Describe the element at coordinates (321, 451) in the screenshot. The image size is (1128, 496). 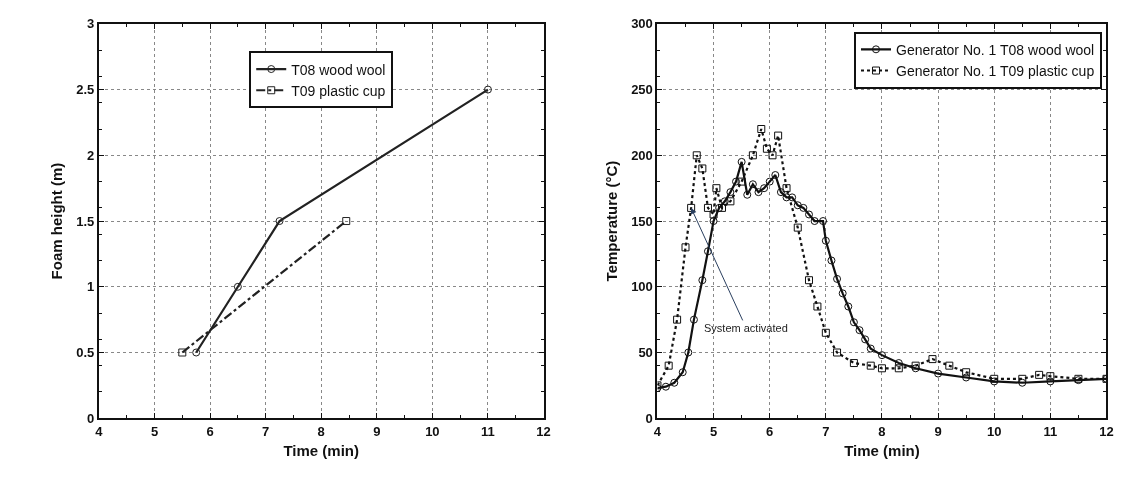
I see `x-axis-title: Time (min)` at that location.